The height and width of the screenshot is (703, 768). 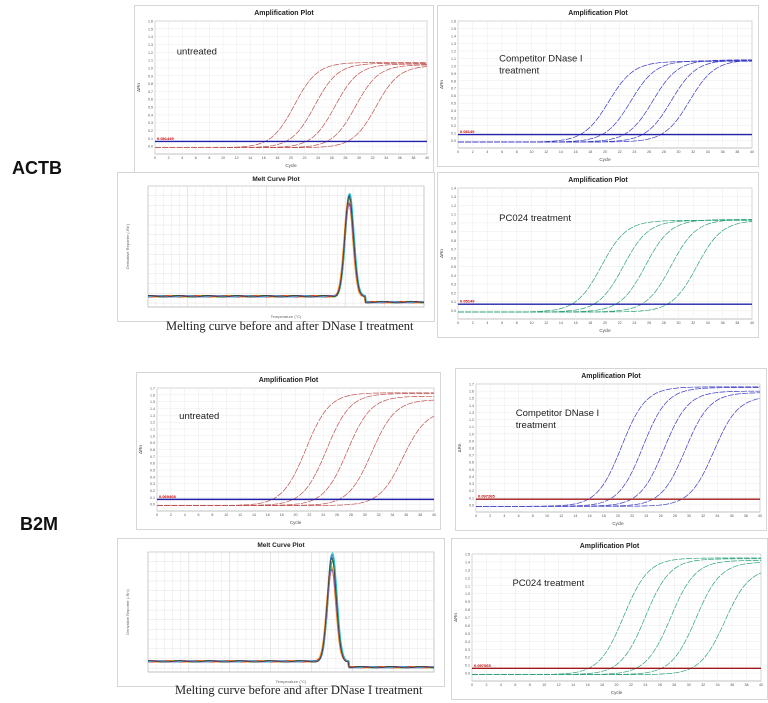 What do you see at coordinates (471, 434) in the screenshot?
I see `y-tick-label: 1.0` at bounding box center [471, 434].